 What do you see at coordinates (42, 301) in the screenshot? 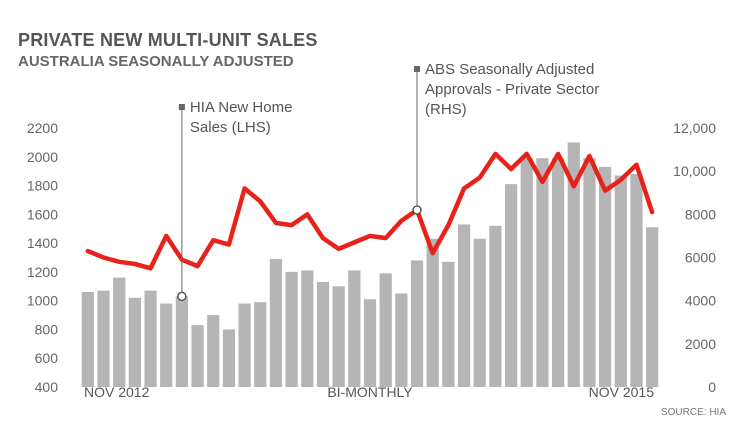
I see `left-tick-label: 1000` at bounding box center [42, 301].